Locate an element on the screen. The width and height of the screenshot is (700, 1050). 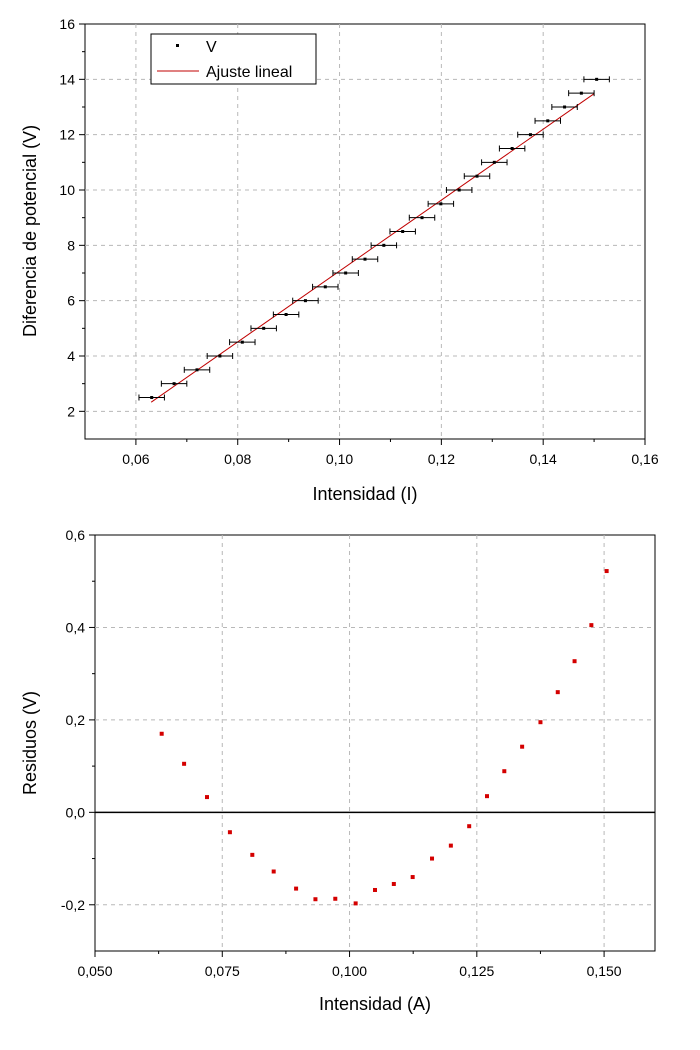
y-ticks-bottom: -0,2 0,0 0,2 0,4 0,6 is located at coordinates (78, 720).